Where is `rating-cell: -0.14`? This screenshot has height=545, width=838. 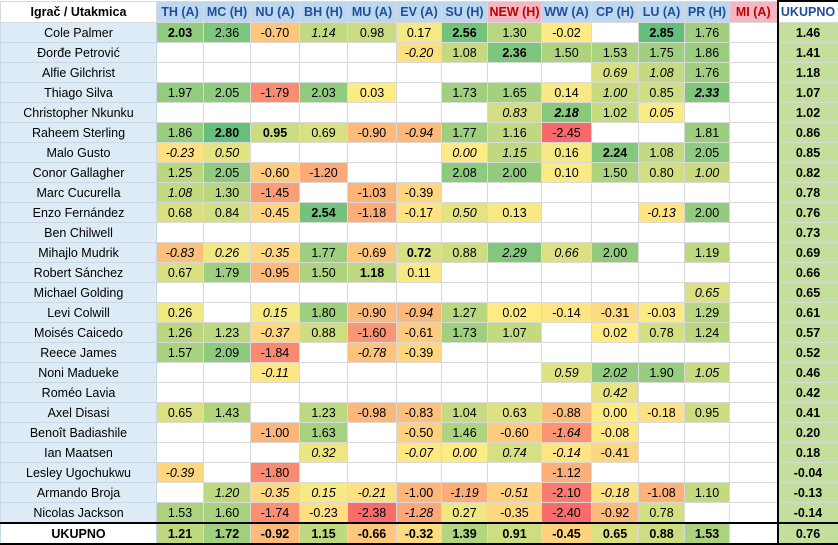
rating-cell: -0.14 is located at coordinates (567, 453).